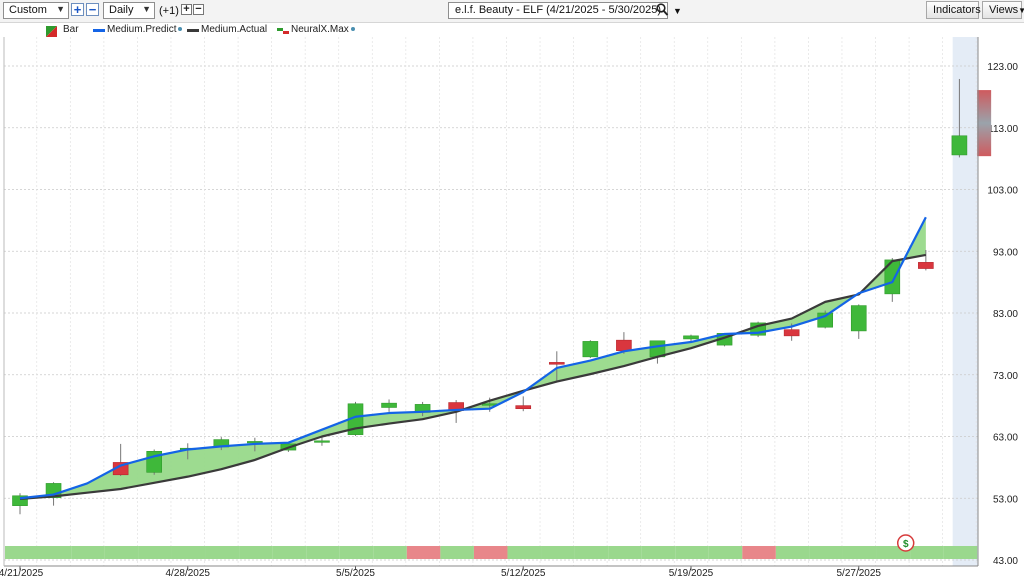 This screenshot has width=1024, height=584. I want to click on x-tick-label: 5/19/2025, so click(691, 573).